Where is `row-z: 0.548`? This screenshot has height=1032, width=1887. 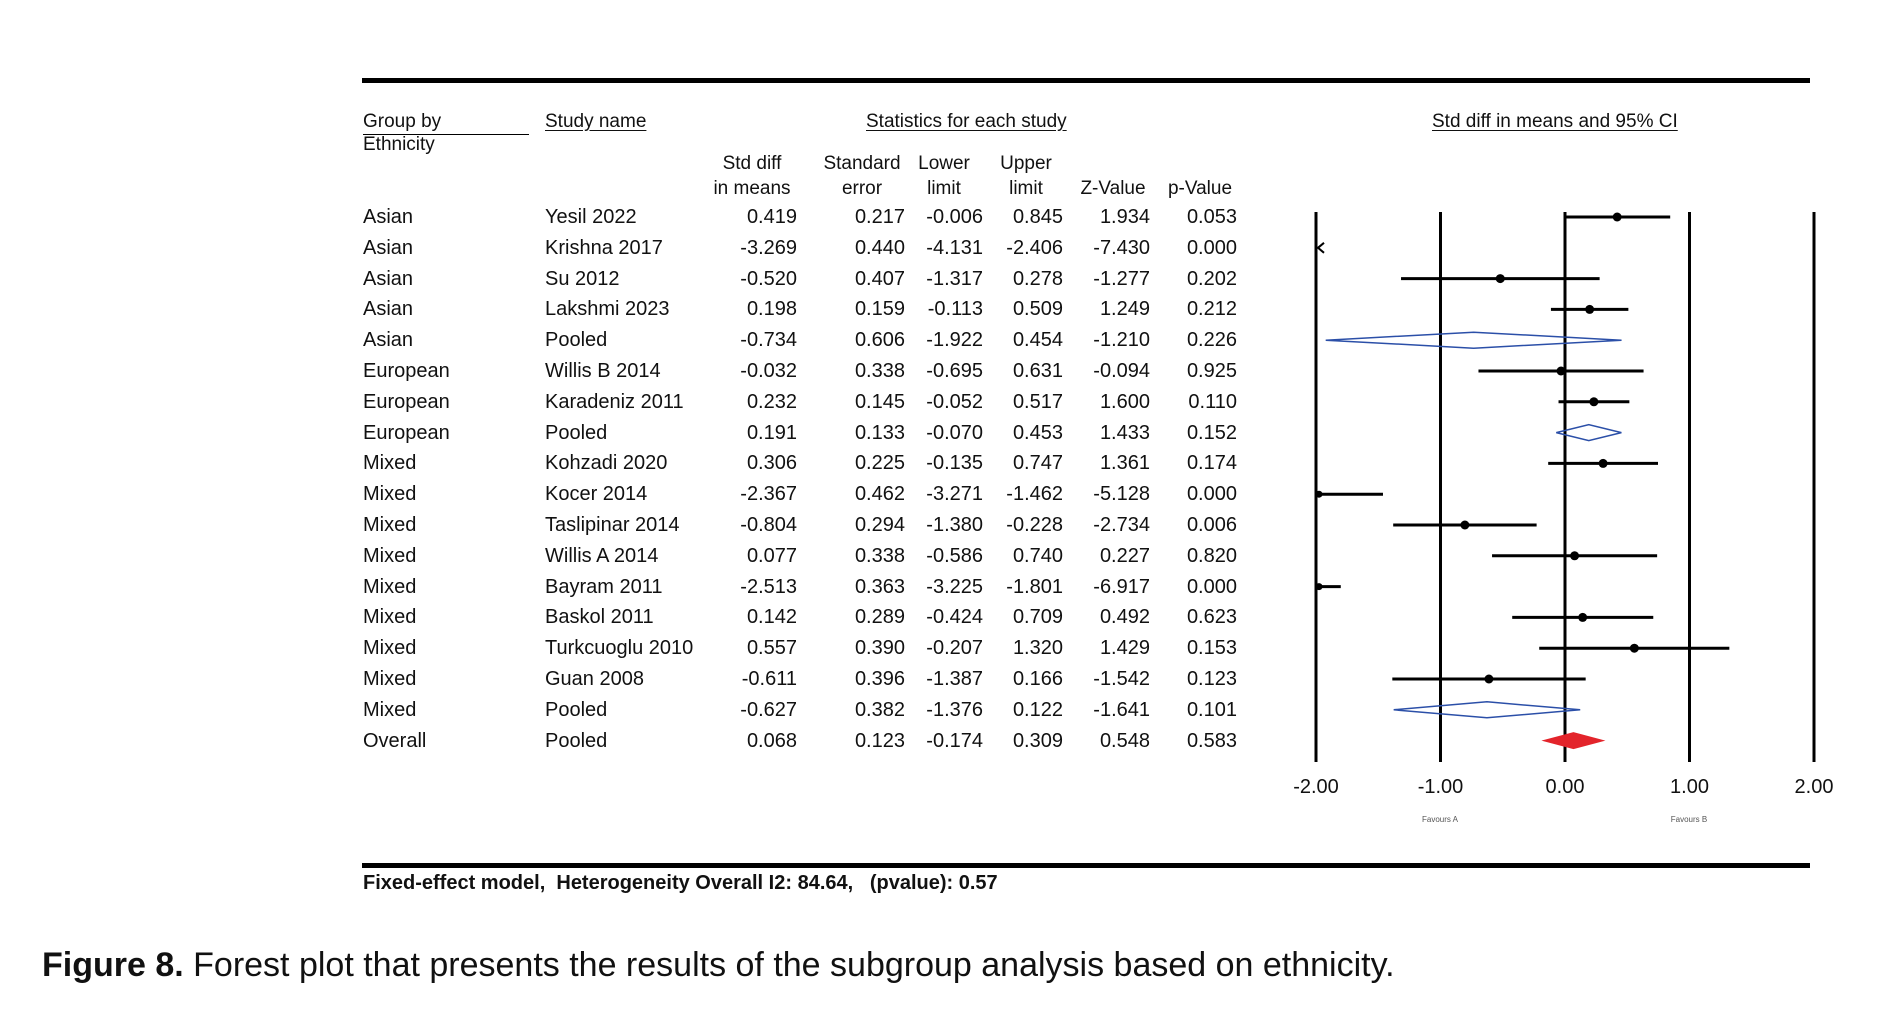
row-z: 0.548 is located at coordinates (1124, 740).